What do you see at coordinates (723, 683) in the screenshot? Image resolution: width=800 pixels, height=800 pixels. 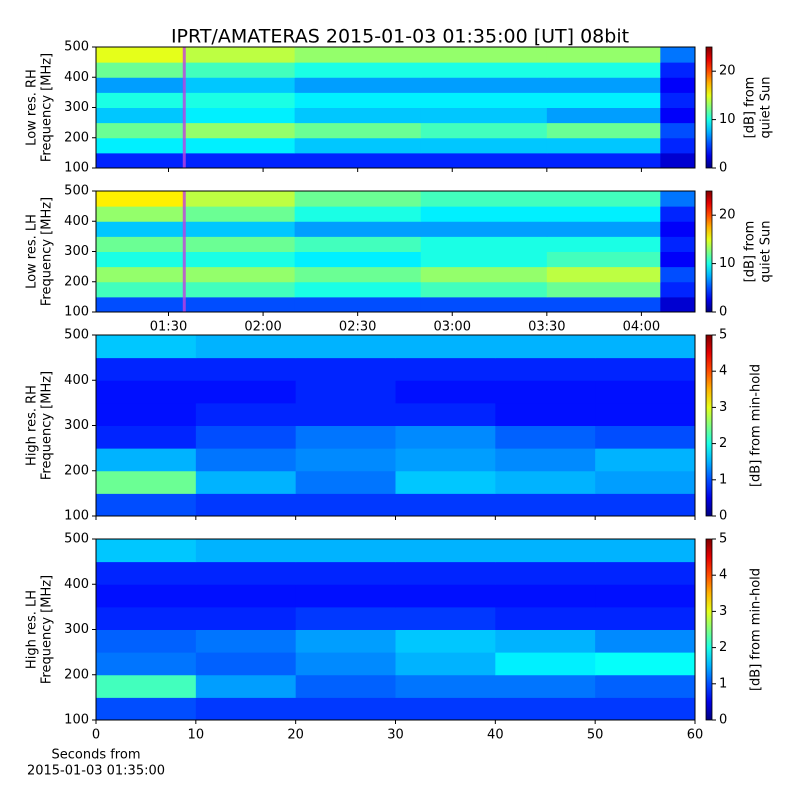 I see `colorbar-tick-label: 1` at bounding box center [723, 683].